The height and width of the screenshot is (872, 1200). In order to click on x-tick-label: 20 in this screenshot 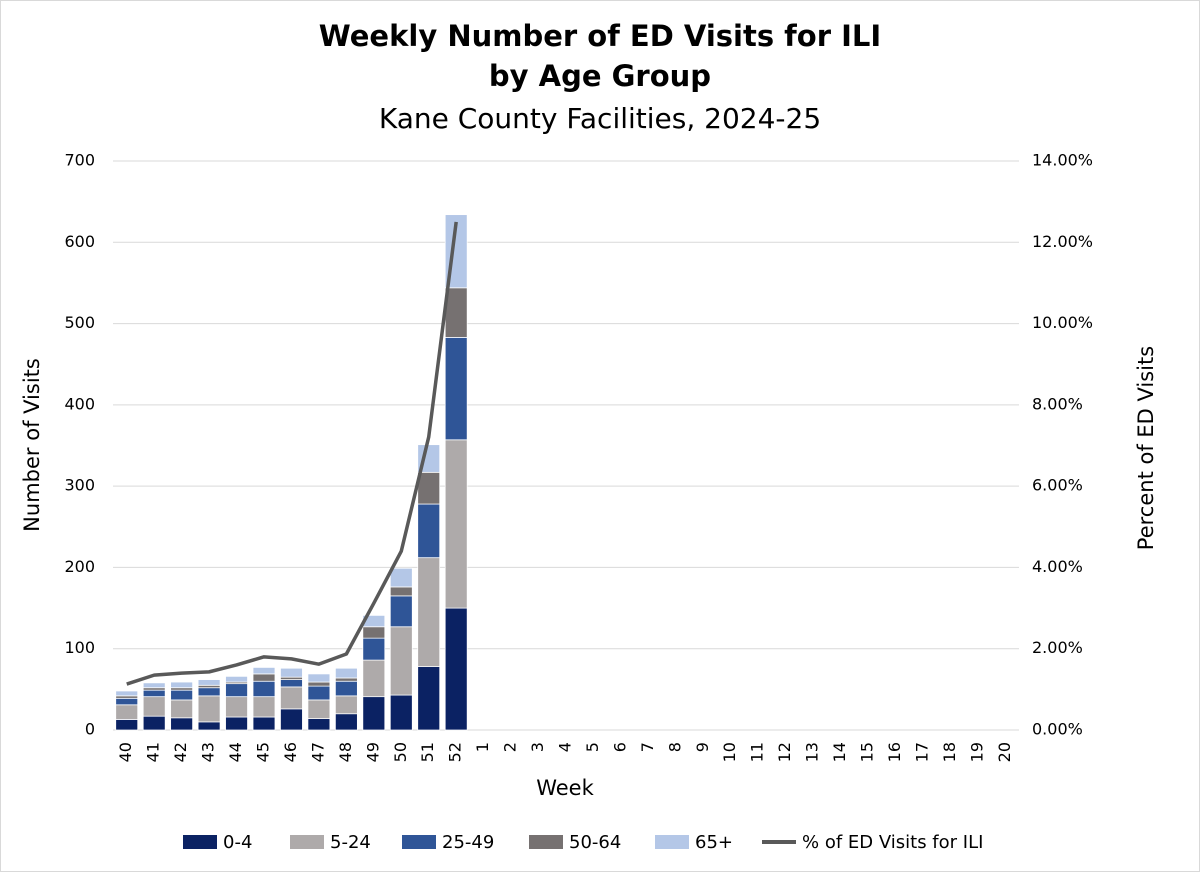, I will do `click(1004, 752)`.